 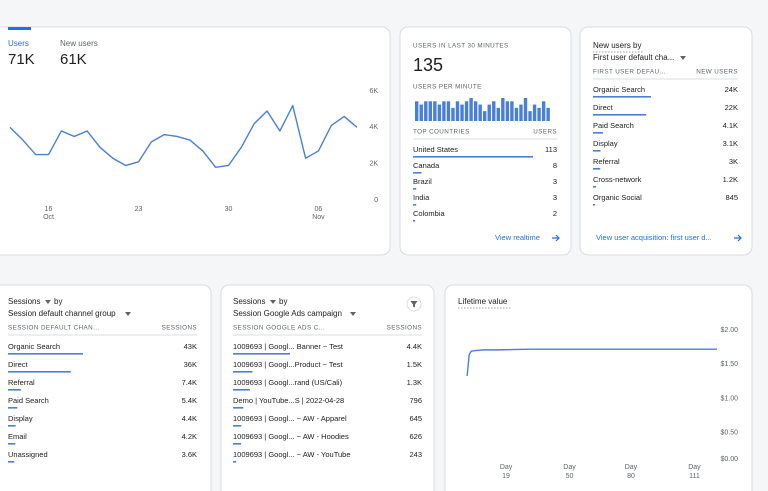 I want to click on tab-indicator, so click(x=19, y=28).